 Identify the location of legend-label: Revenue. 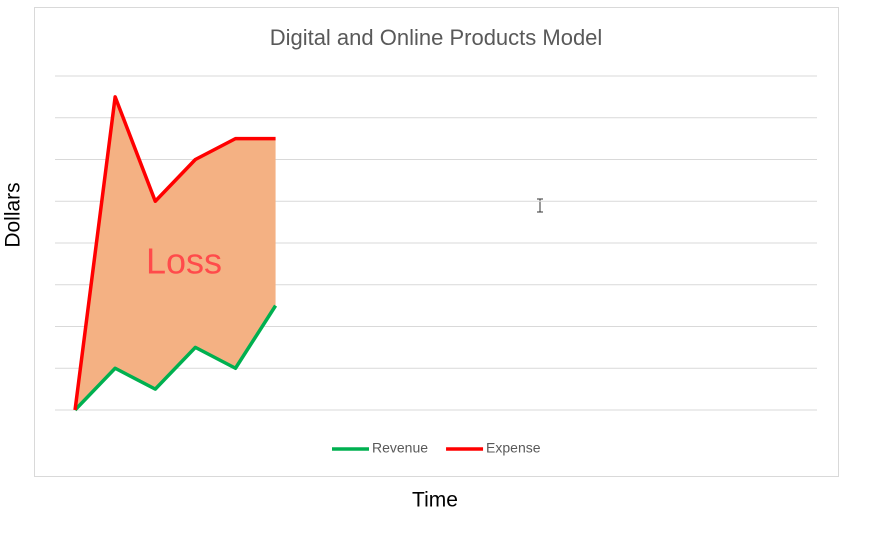
(400, 448).